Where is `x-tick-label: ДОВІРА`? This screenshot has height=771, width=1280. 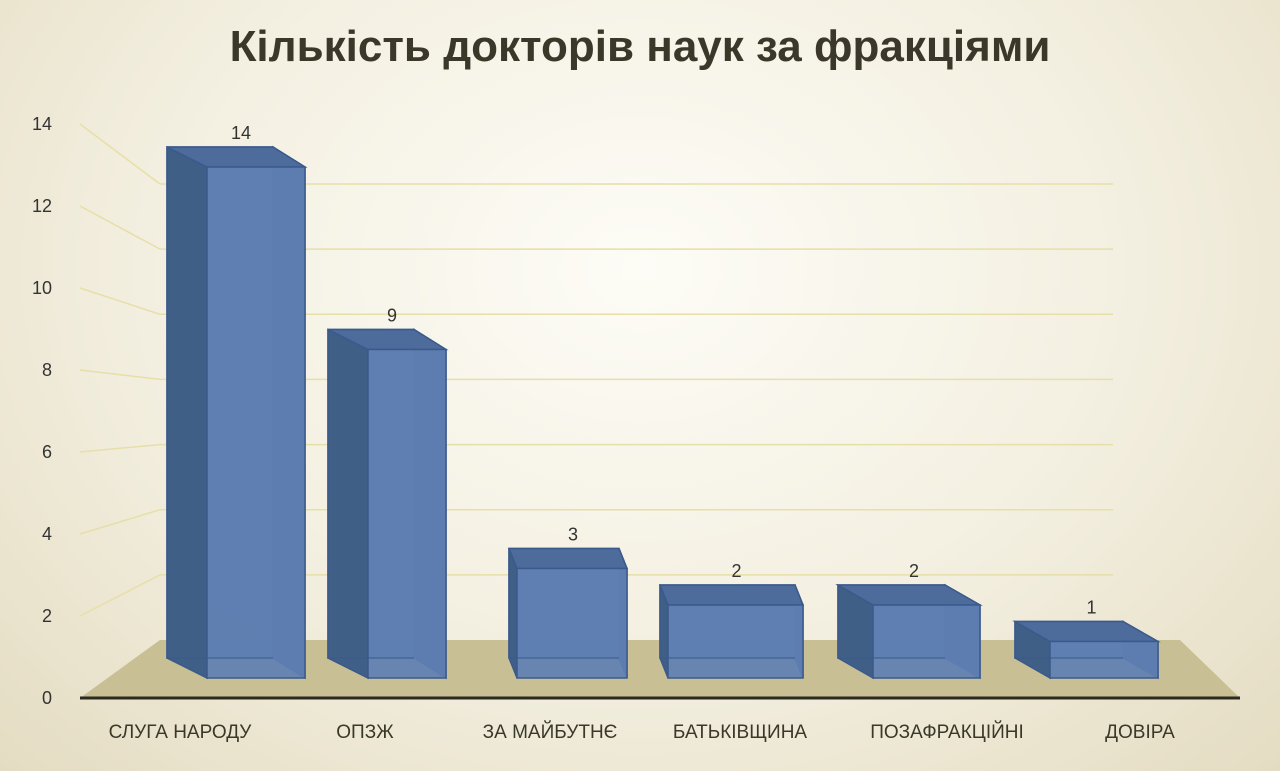
x-tick-label: ДОВІРА is located at coordinates (1140, 732).